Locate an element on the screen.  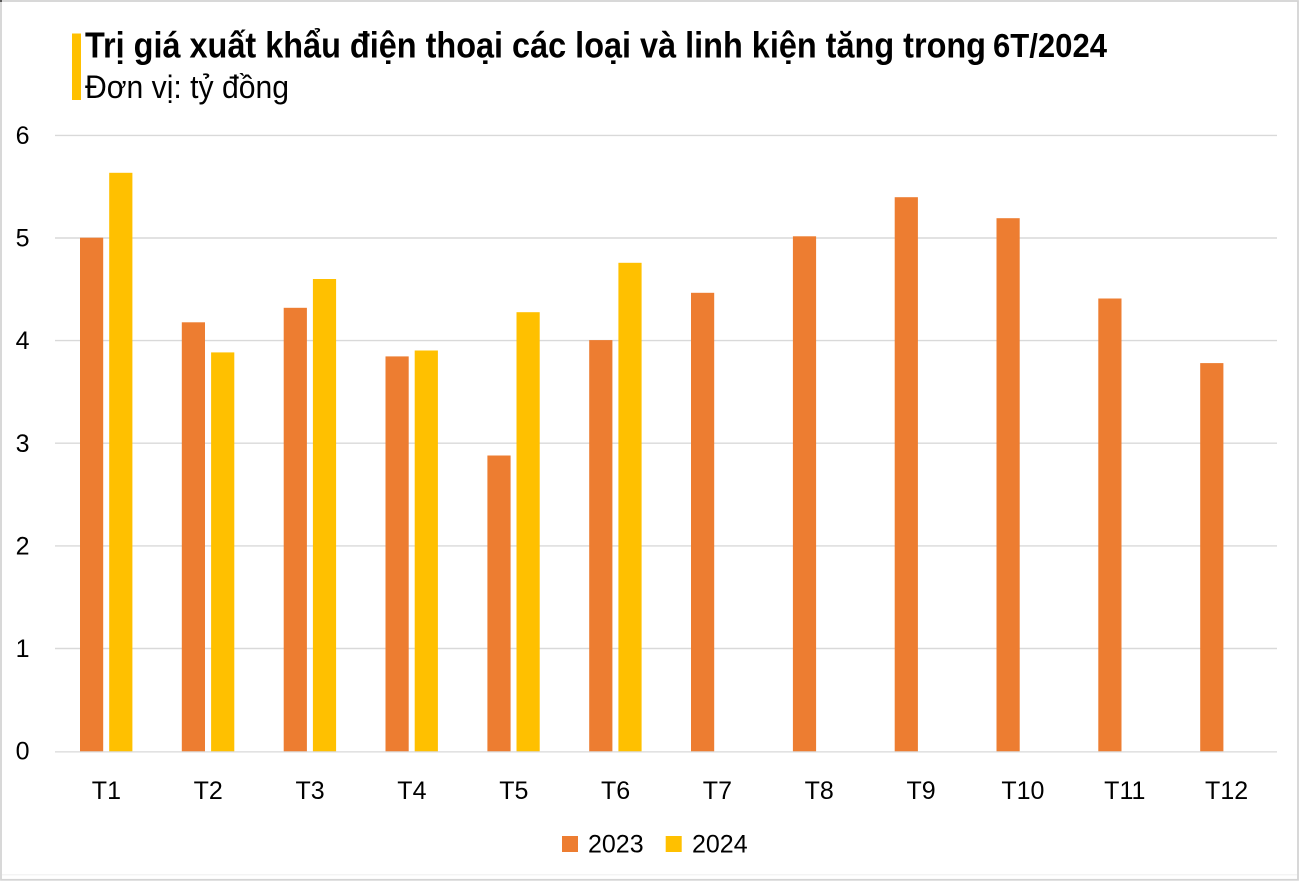
svg-text: 2024 is located at coordinates (720, 845).